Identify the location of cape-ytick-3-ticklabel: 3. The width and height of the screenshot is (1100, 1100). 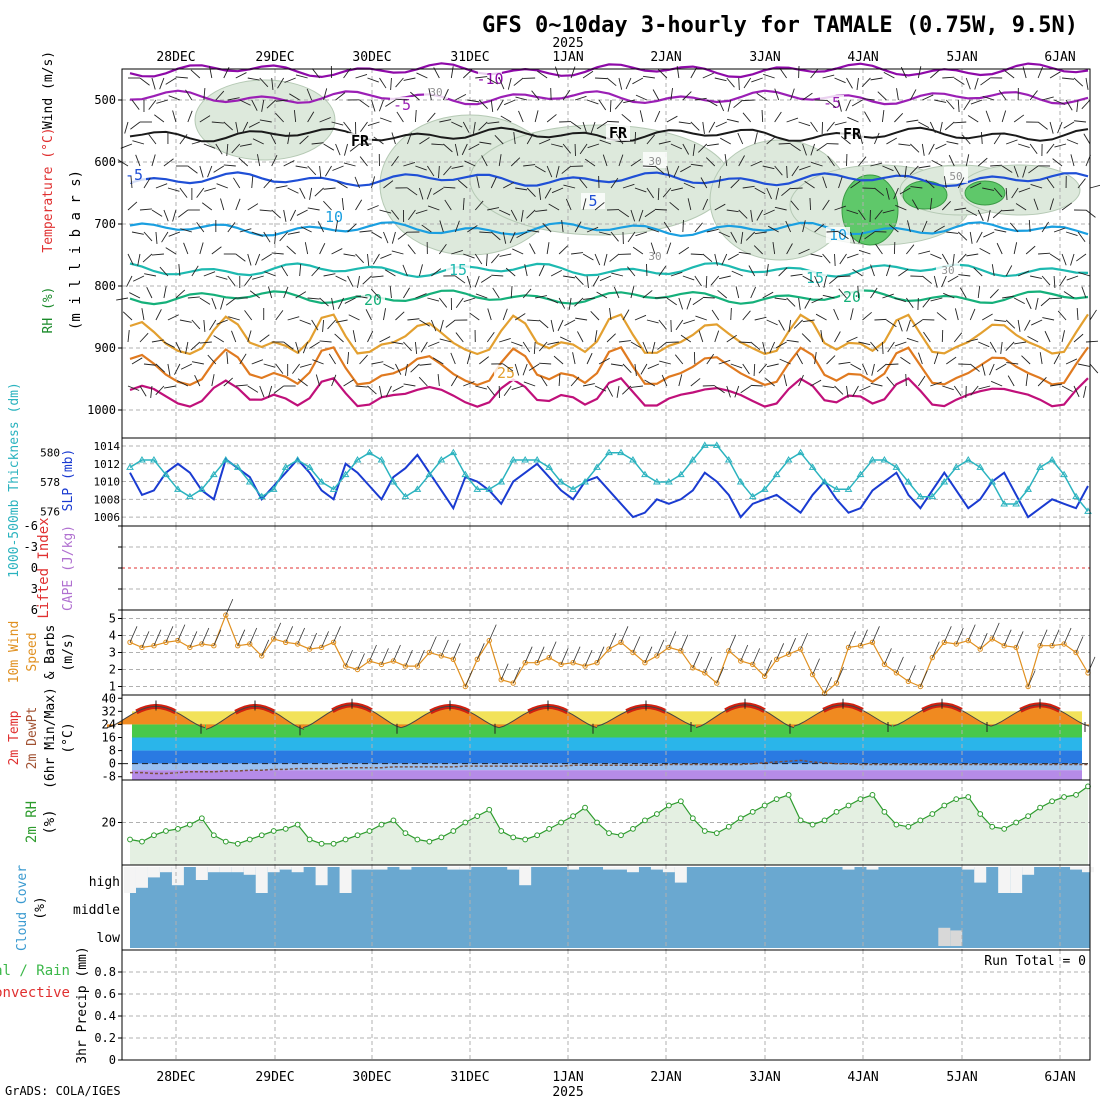
(34, 589).